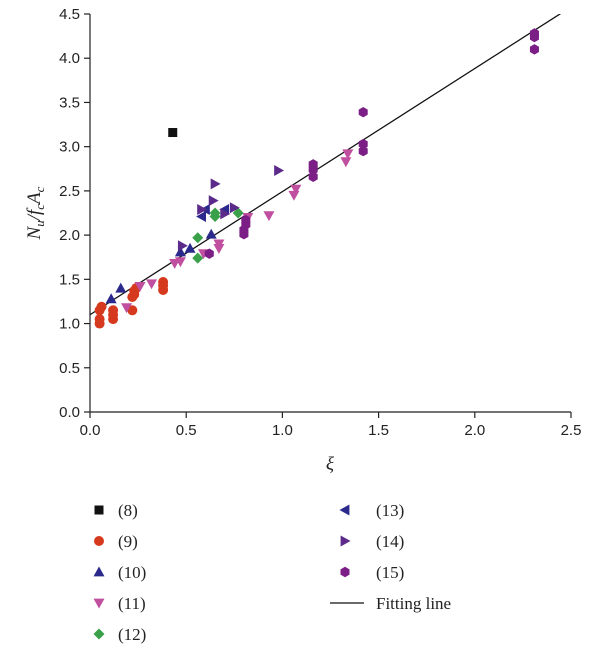 The width and height of the screenshot is (600, 665). I want to click on y-tick-label: 0.5, so click(69, 368).